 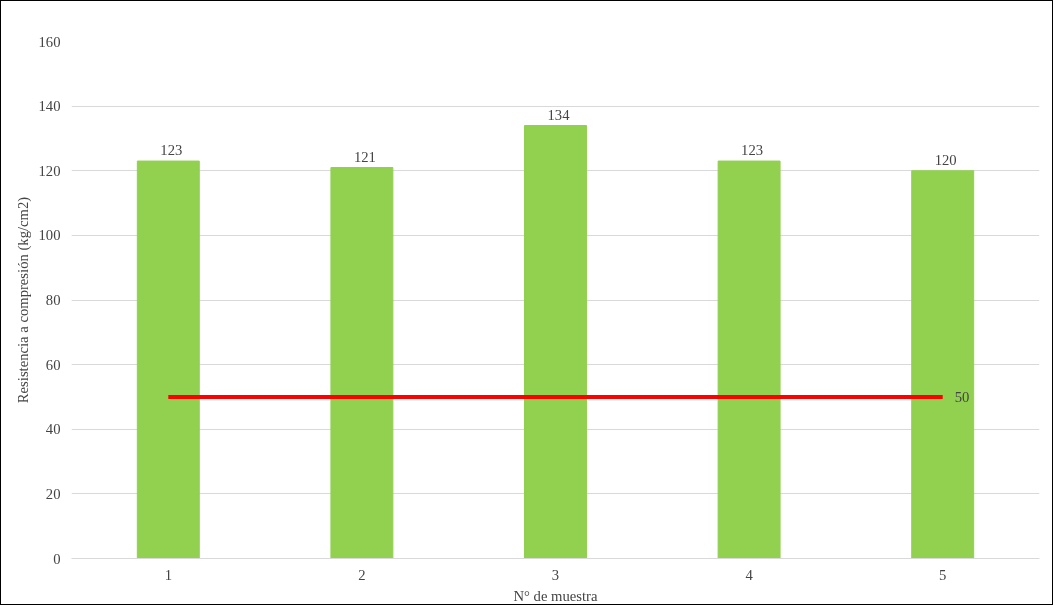 I want to click on data-label: 121, so click(x=364, y=156).